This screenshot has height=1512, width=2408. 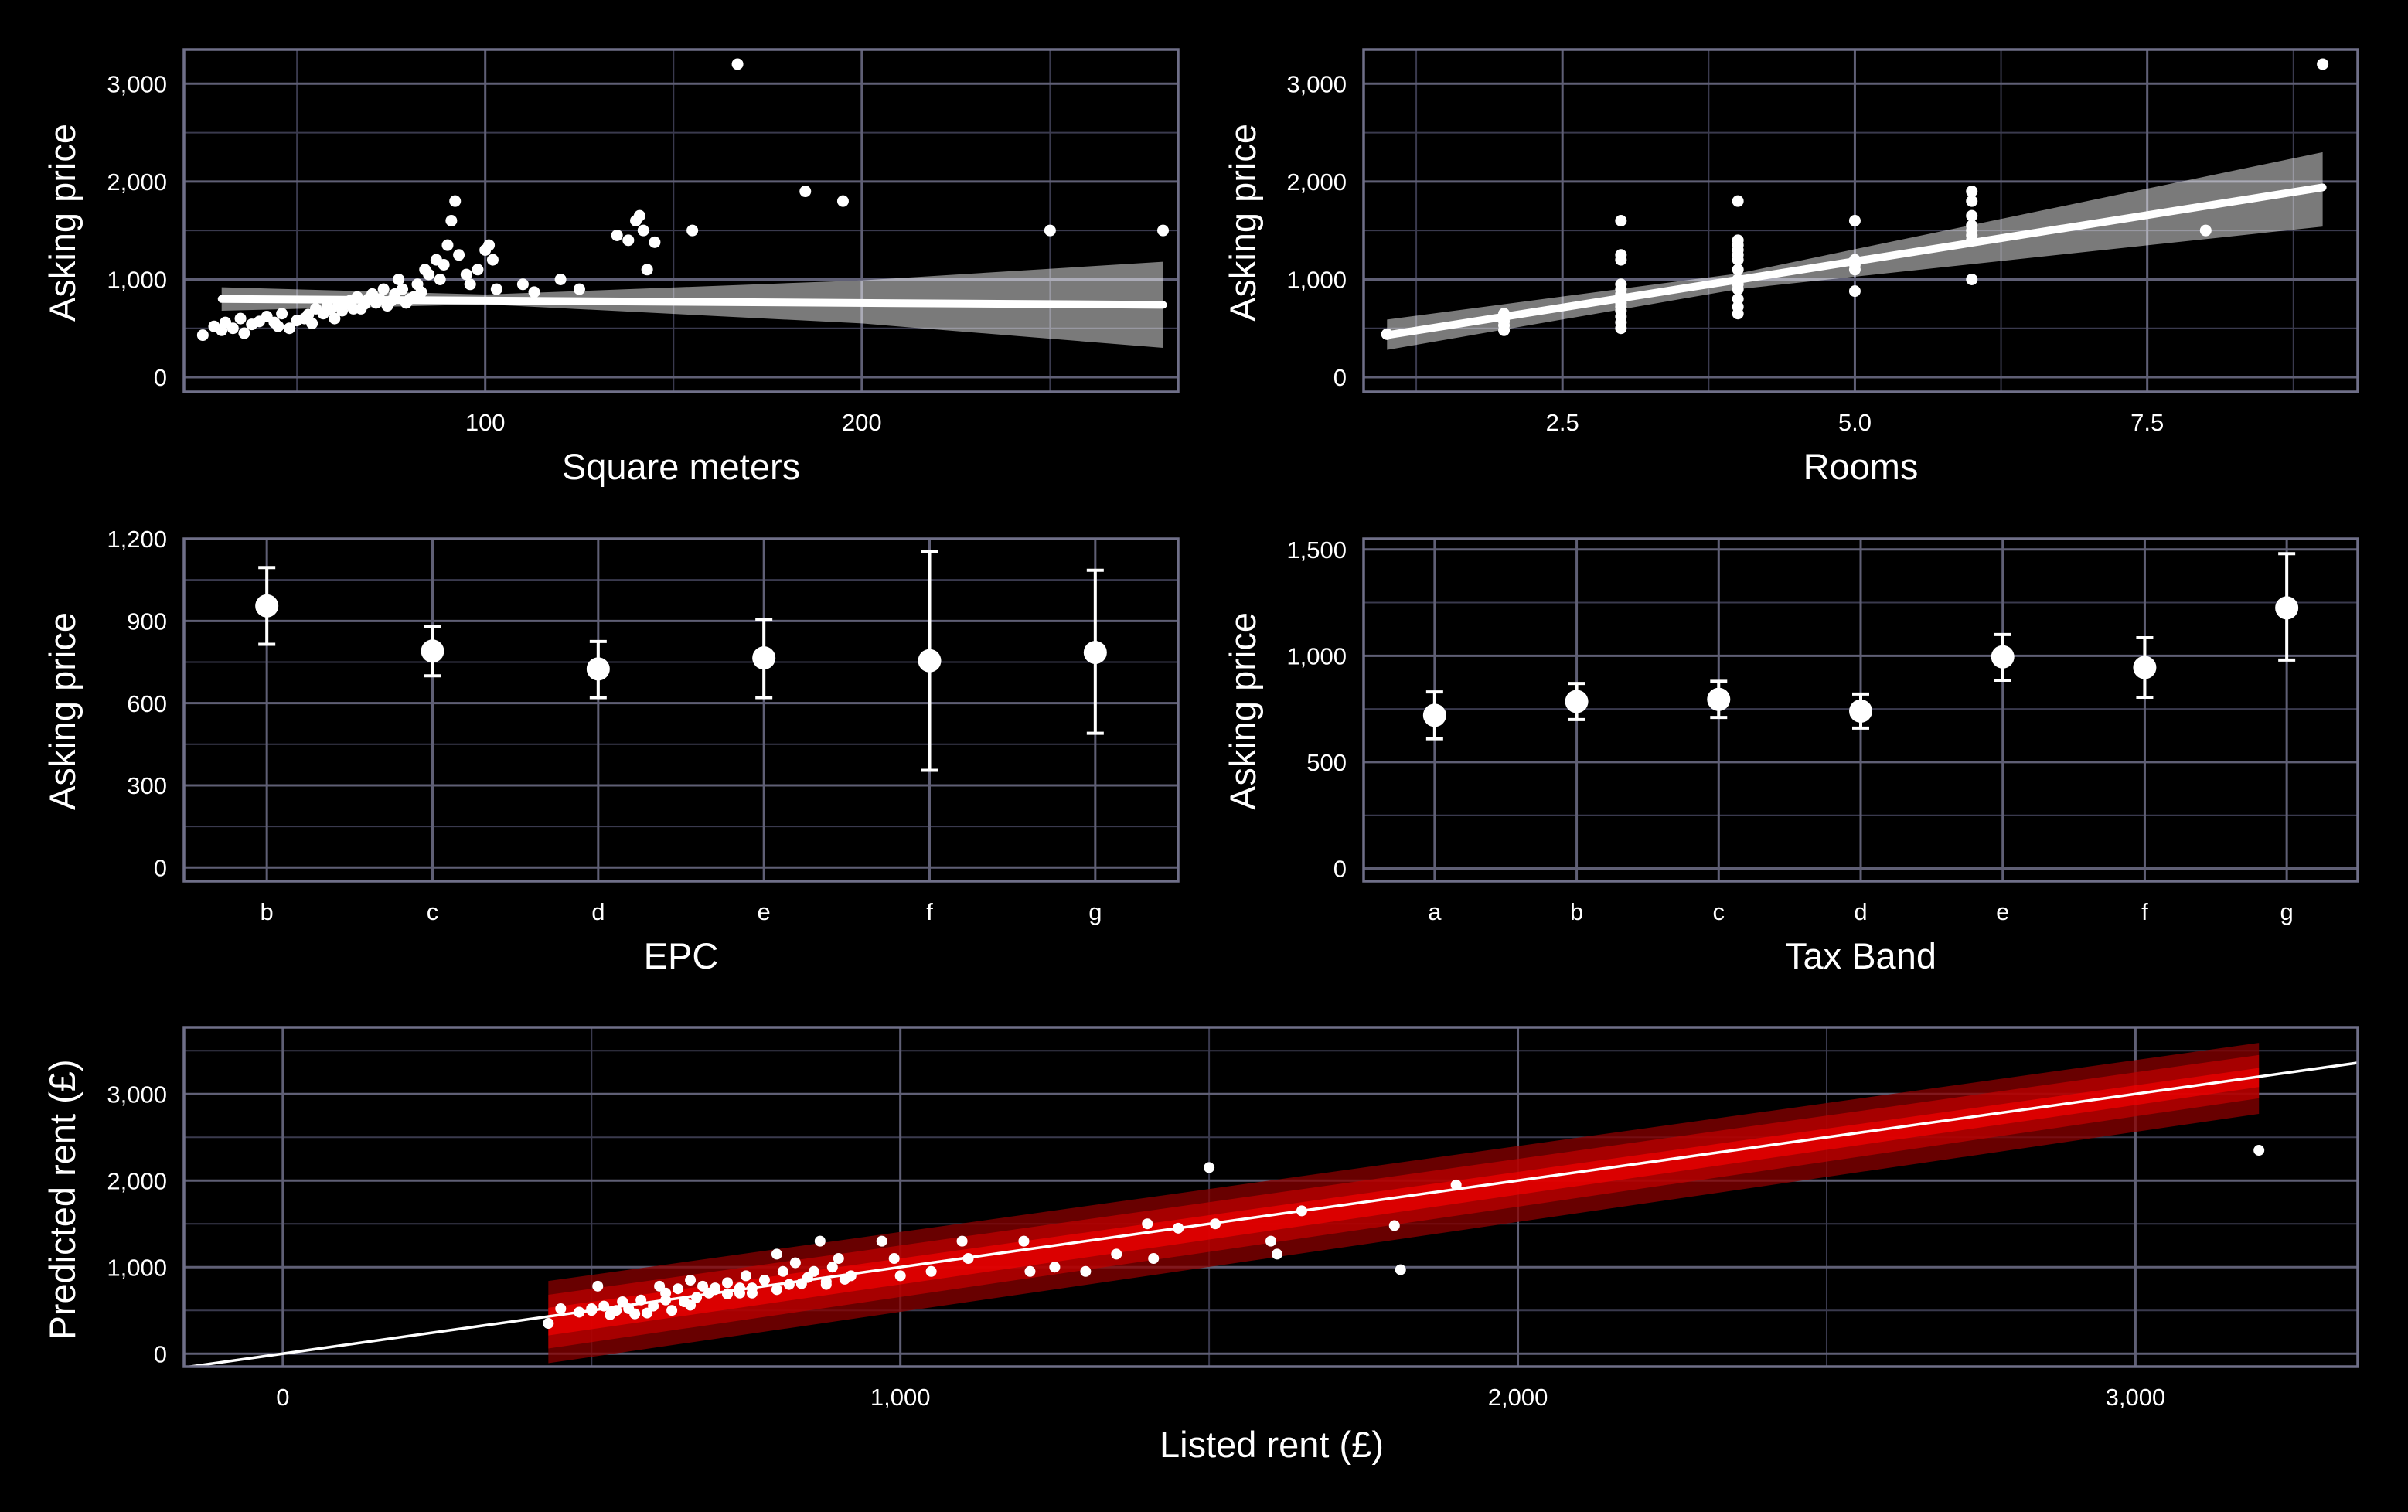 What do you see at coordinates (1317, 182) in the screenshot?
I see `rooms-ytick-label-2: 2,000` at bounding box center [1317, 182].